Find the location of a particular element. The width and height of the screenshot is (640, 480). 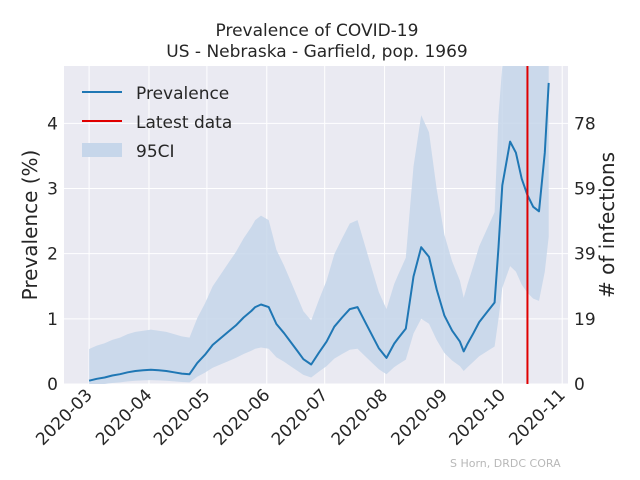

y2-axis-ticks: 0 19 39 59 78 is located at coordinates (585, 254).